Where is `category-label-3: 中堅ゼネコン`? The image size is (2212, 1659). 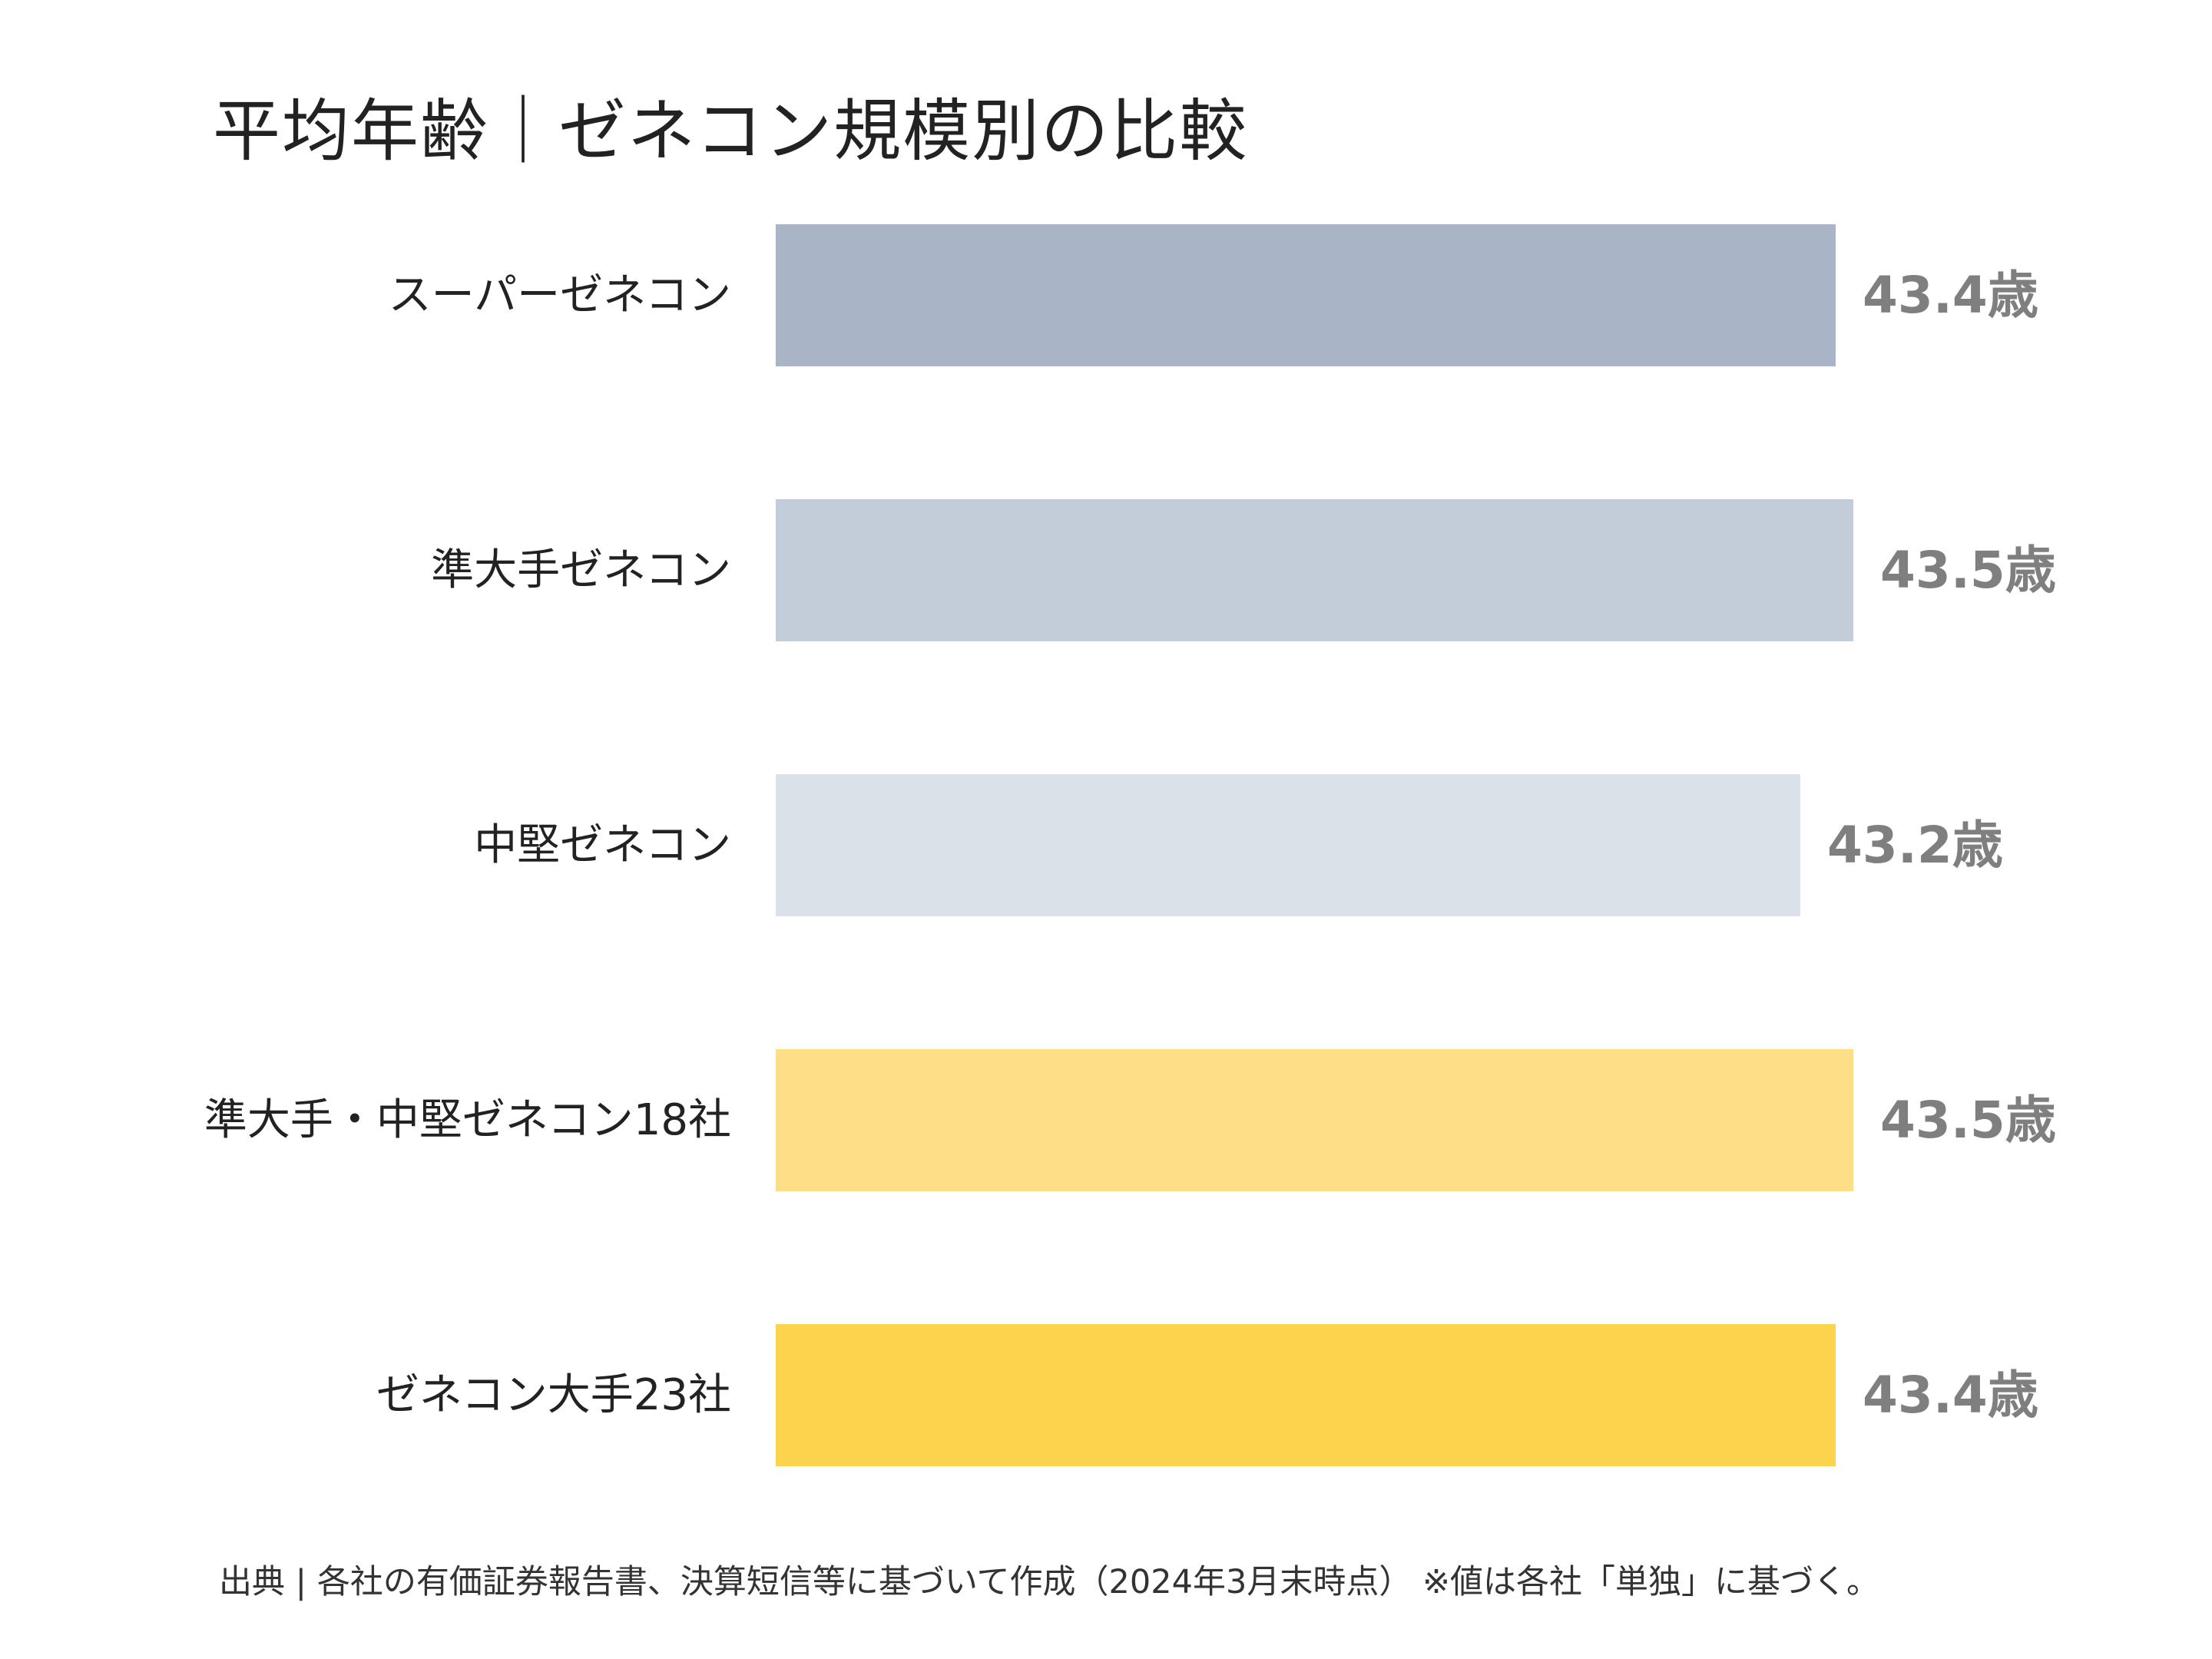 category-label-3: 中堅ゼネコン is located at coordinates (602, 845).